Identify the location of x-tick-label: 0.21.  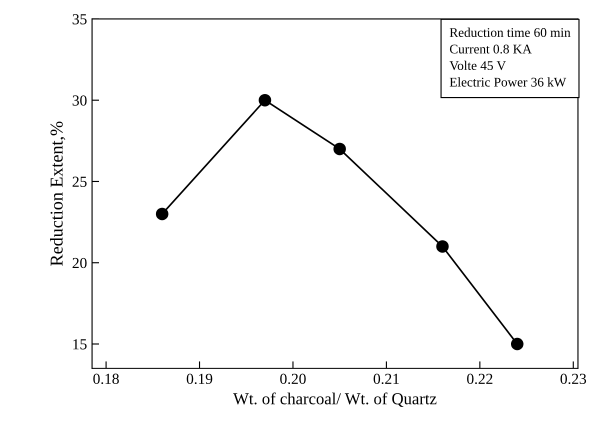
(386, 379).